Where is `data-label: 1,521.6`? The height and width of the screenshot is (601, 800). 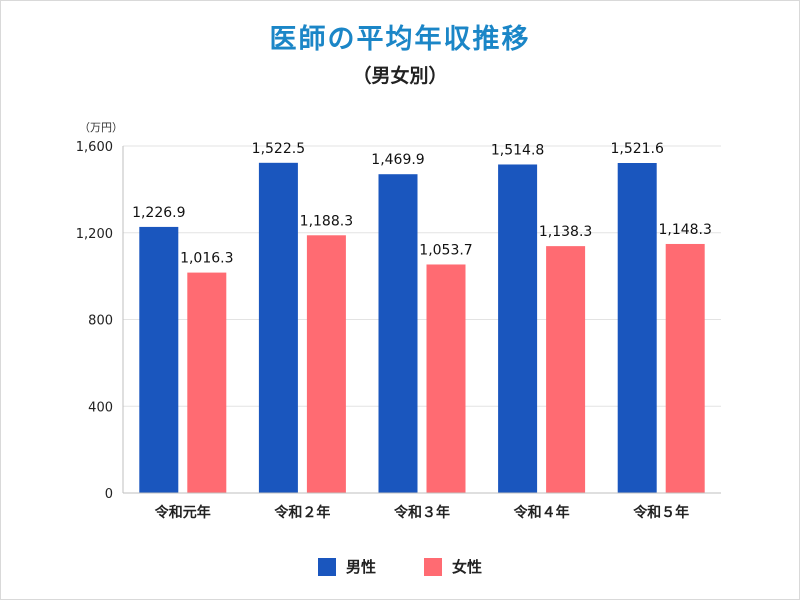
data-label: 1,521.6 is located at coordinates (637, 149).